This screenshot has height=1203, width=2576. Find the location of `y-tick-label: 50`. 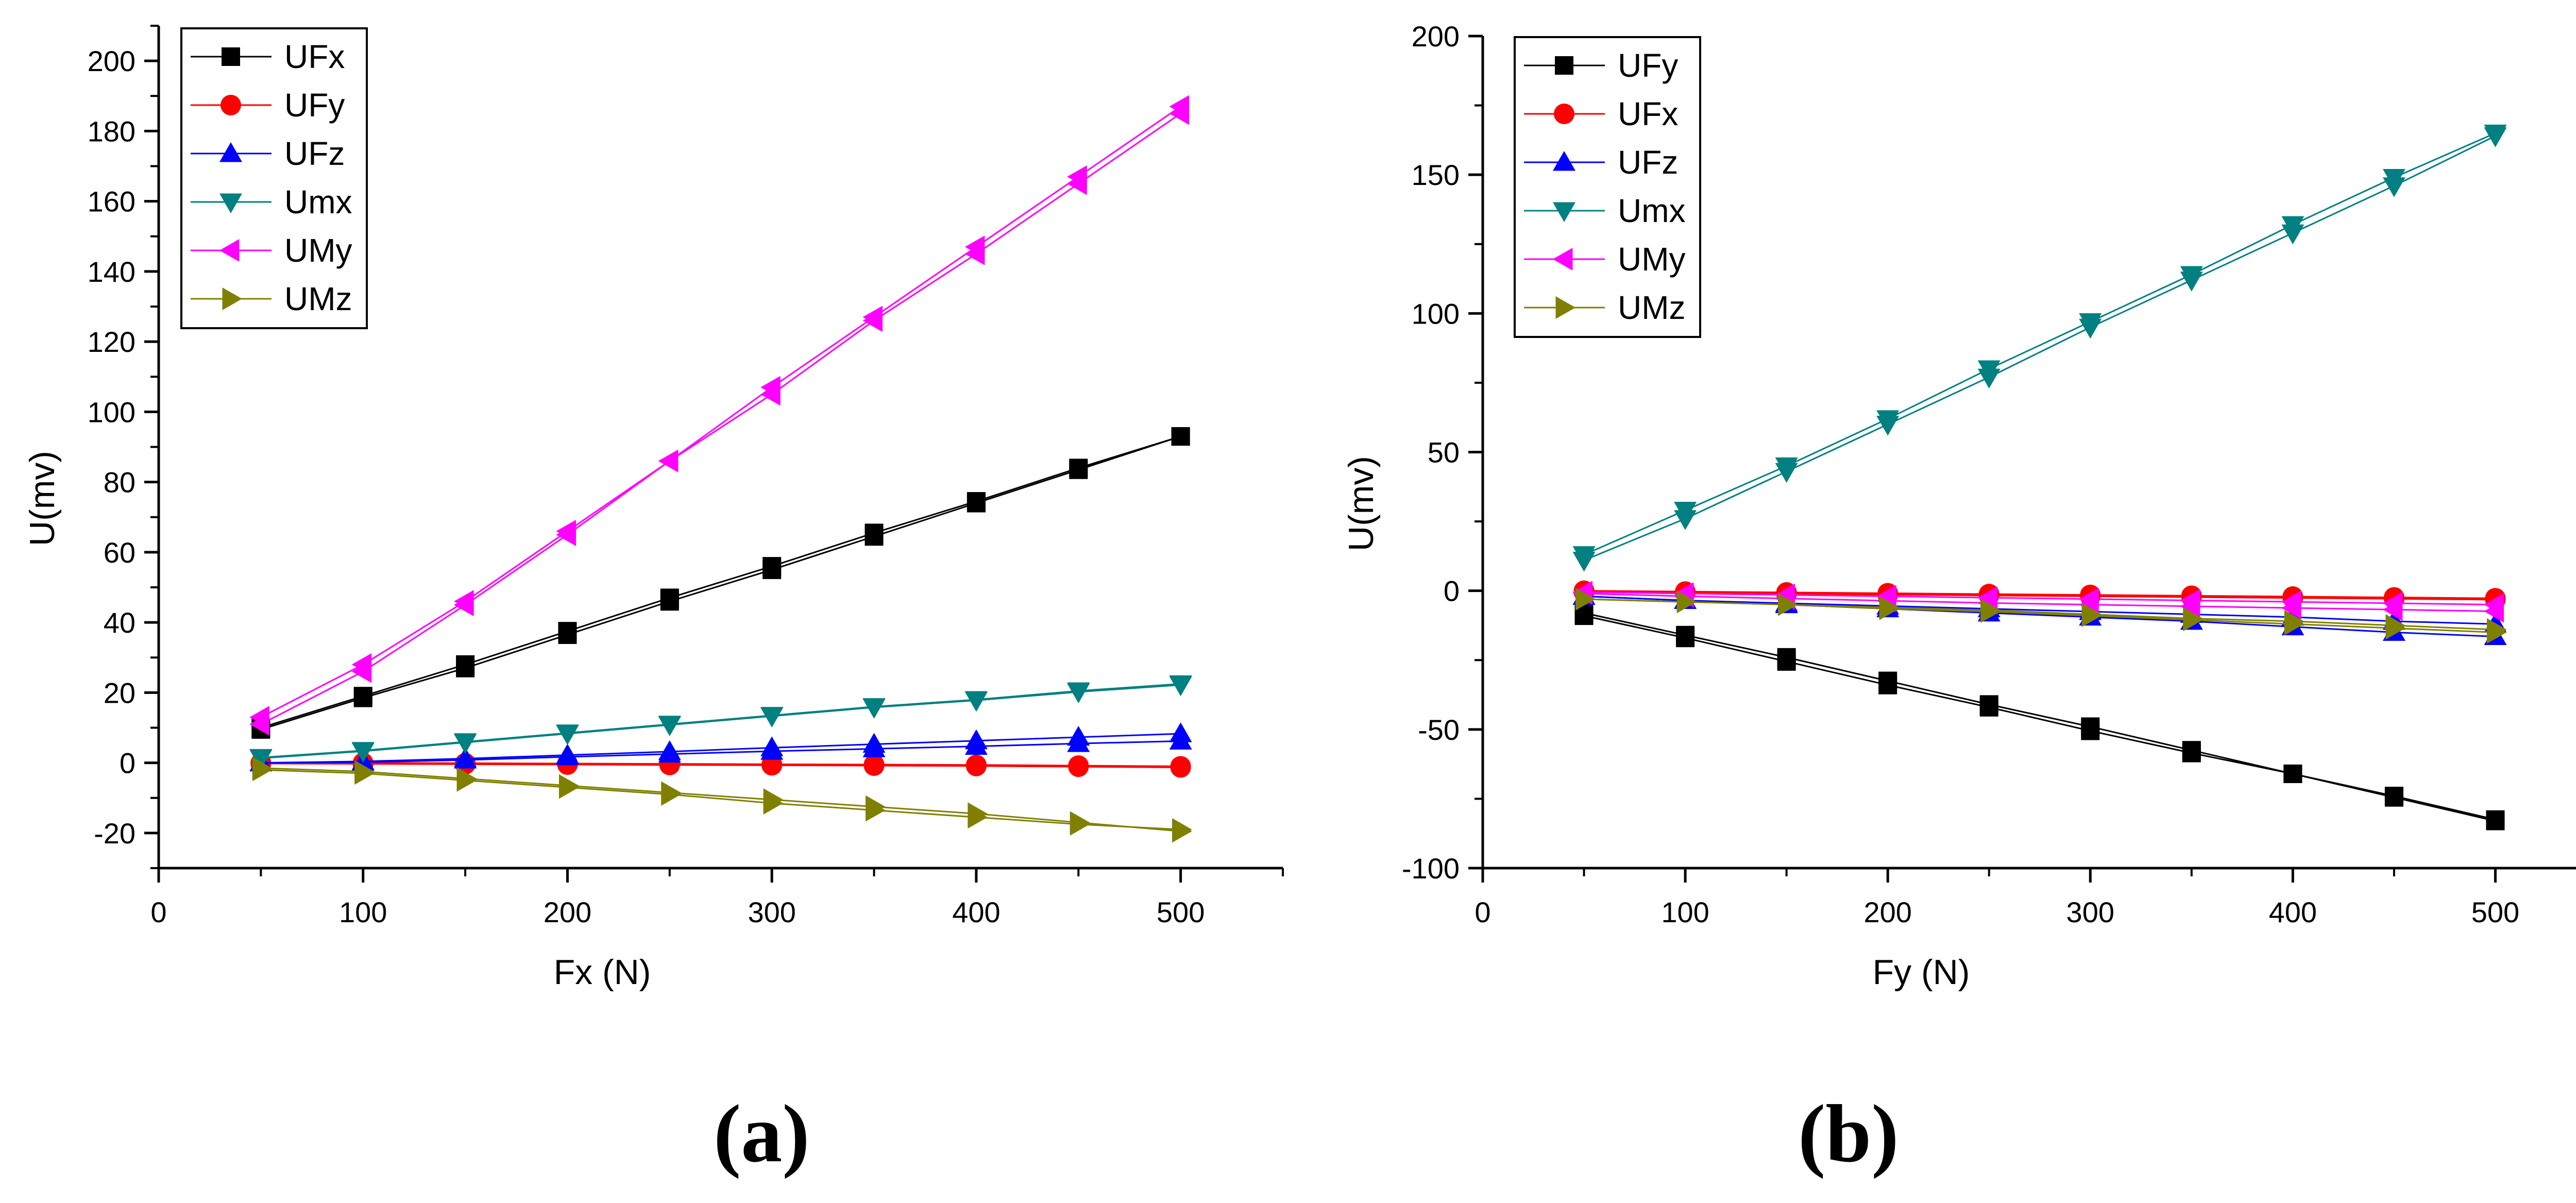

y-tick-label: 50 is located at coordinates (1444, 452).